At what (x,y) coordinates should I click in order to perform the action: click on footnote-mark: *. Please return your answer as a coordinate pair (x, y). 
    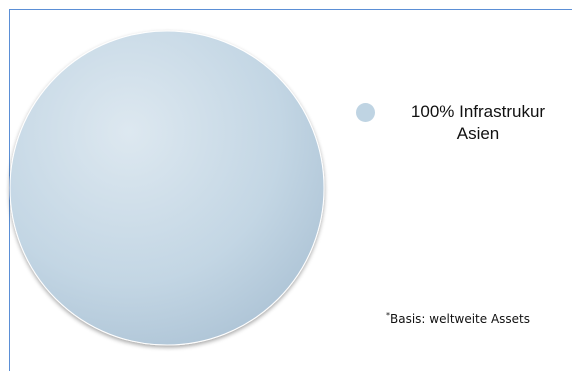
    Looking at the image, I should click on (388, 315).